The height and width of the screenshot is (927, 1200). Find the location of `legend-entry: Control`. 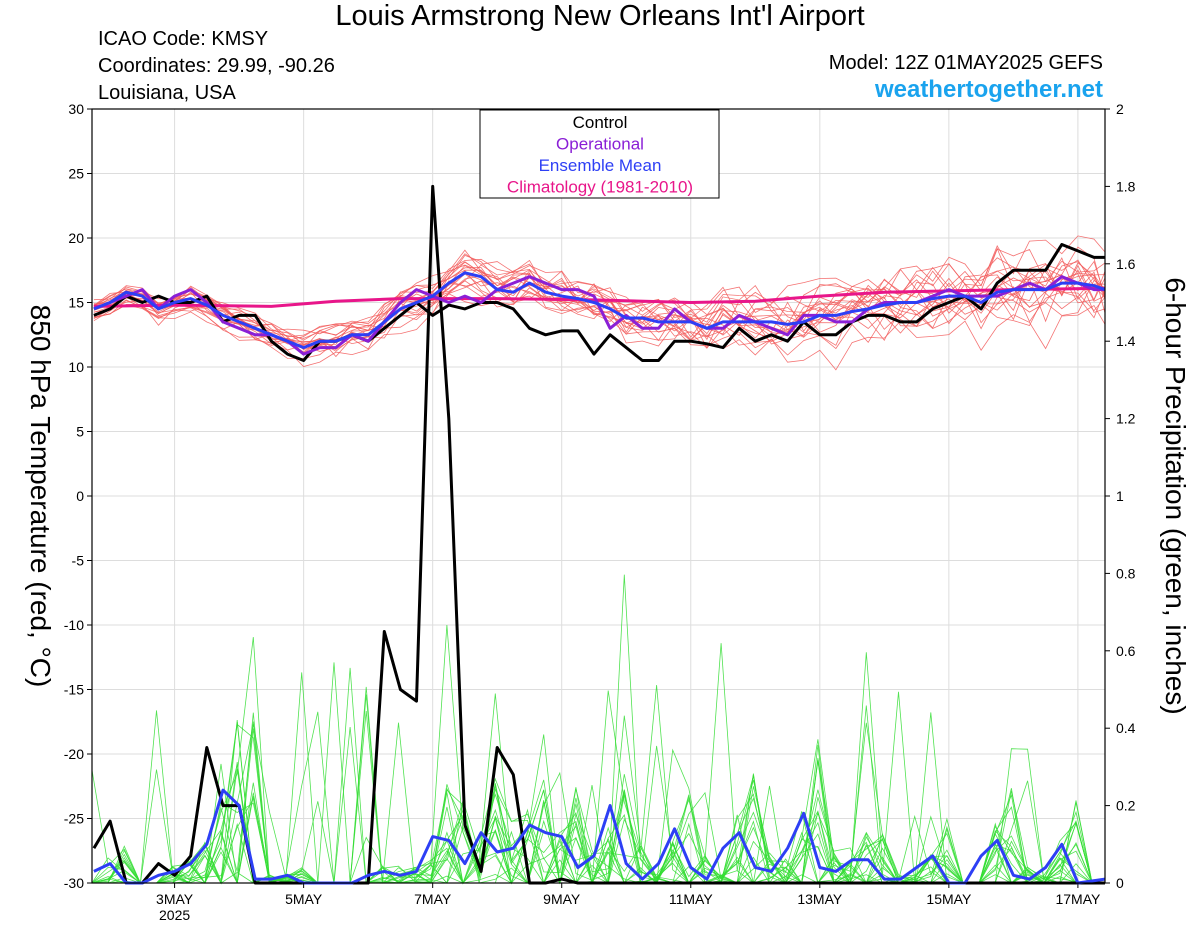

legend-entry: Control is located at coordinates (600, 122).